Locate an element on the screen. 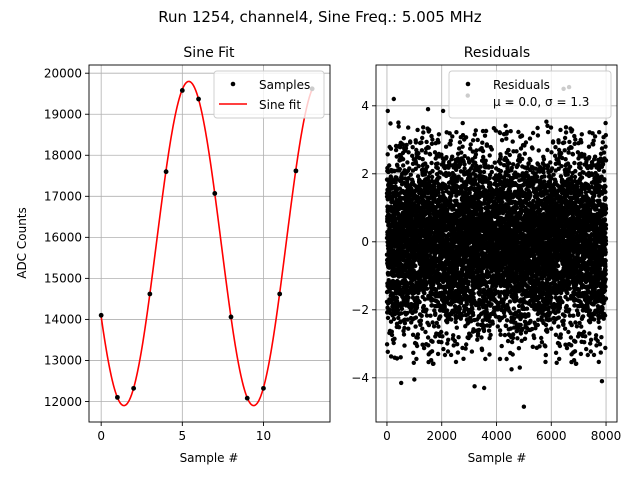  sine-fit-y-tick-label: 20000 is located at coordinates (63, 74).